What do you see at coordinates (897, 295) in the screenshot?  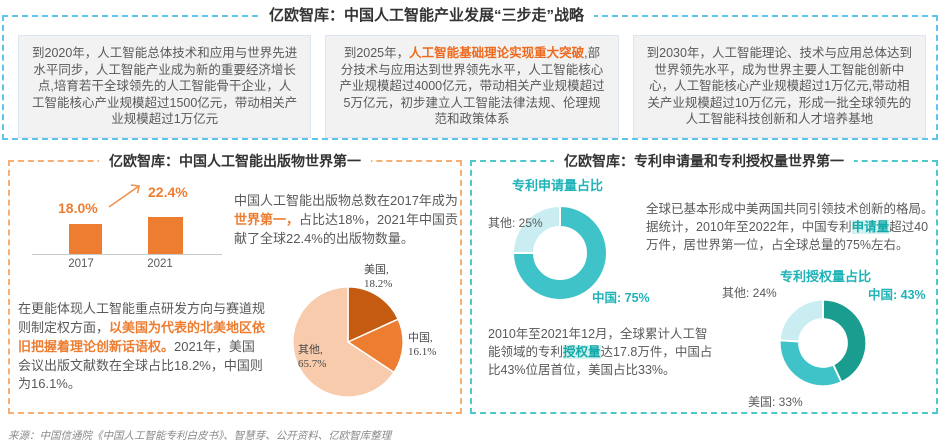 I see `grants-label-cn: 中国: 43%` at bounding box center [897, 295].